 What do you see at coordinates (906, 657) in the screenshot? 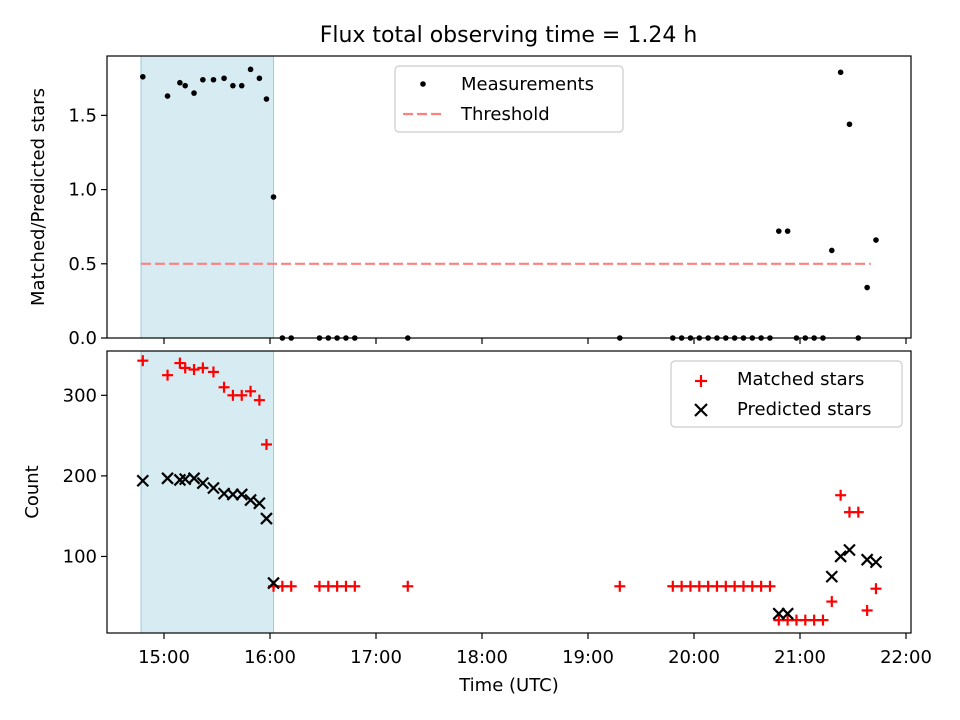
I see `x-tick-label: 22:00` at bounding box center [906, 657].